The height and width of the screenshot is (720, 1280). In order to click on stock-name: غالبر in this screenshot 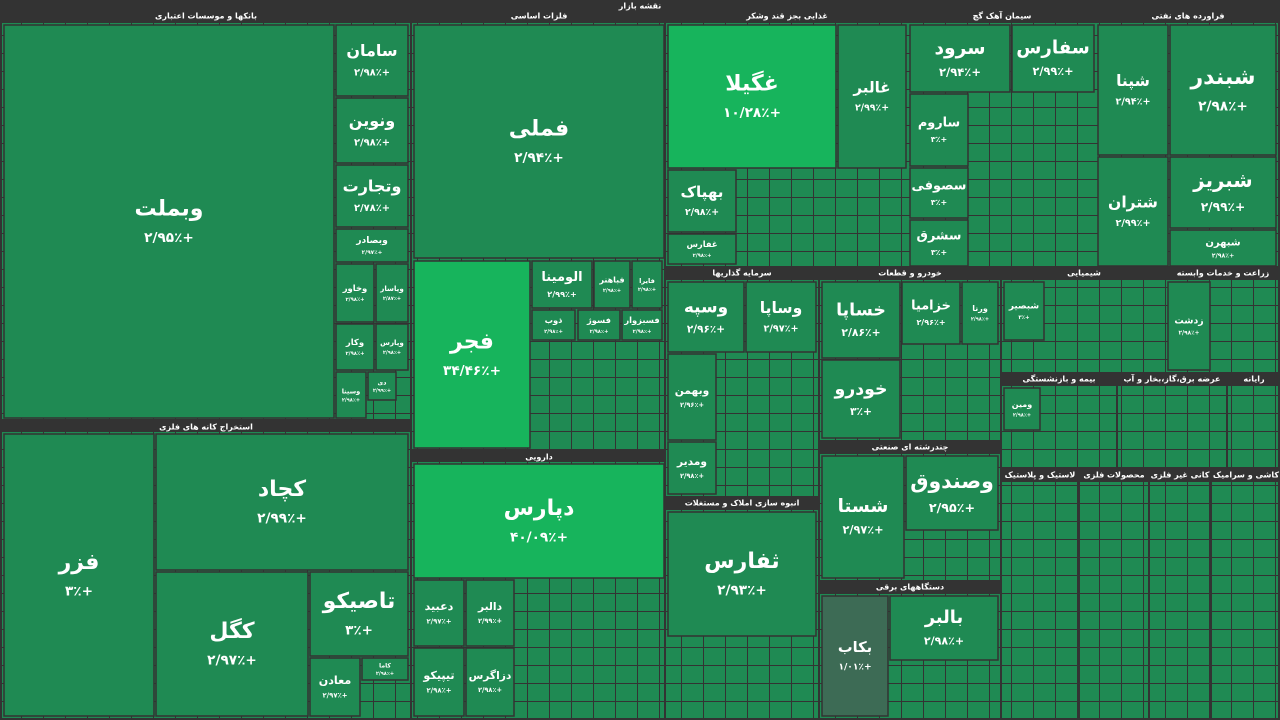, I will do `click(871, 88)`.